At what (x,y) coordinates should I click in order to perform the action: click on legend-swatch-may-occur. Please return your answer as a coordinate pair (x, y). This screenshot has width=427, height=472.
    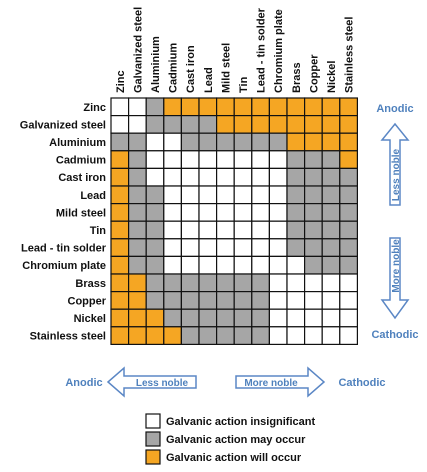
    Looking at the image, I should click on (153, 439).